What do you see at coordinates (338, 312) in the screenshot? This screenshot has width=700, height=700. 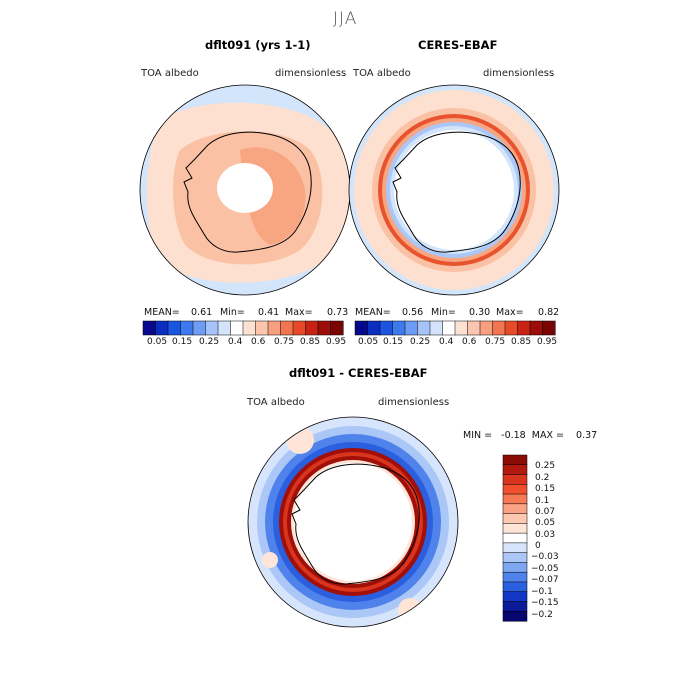 I see `panel1-max-value: 0.73` at bounding box center [338, 312].